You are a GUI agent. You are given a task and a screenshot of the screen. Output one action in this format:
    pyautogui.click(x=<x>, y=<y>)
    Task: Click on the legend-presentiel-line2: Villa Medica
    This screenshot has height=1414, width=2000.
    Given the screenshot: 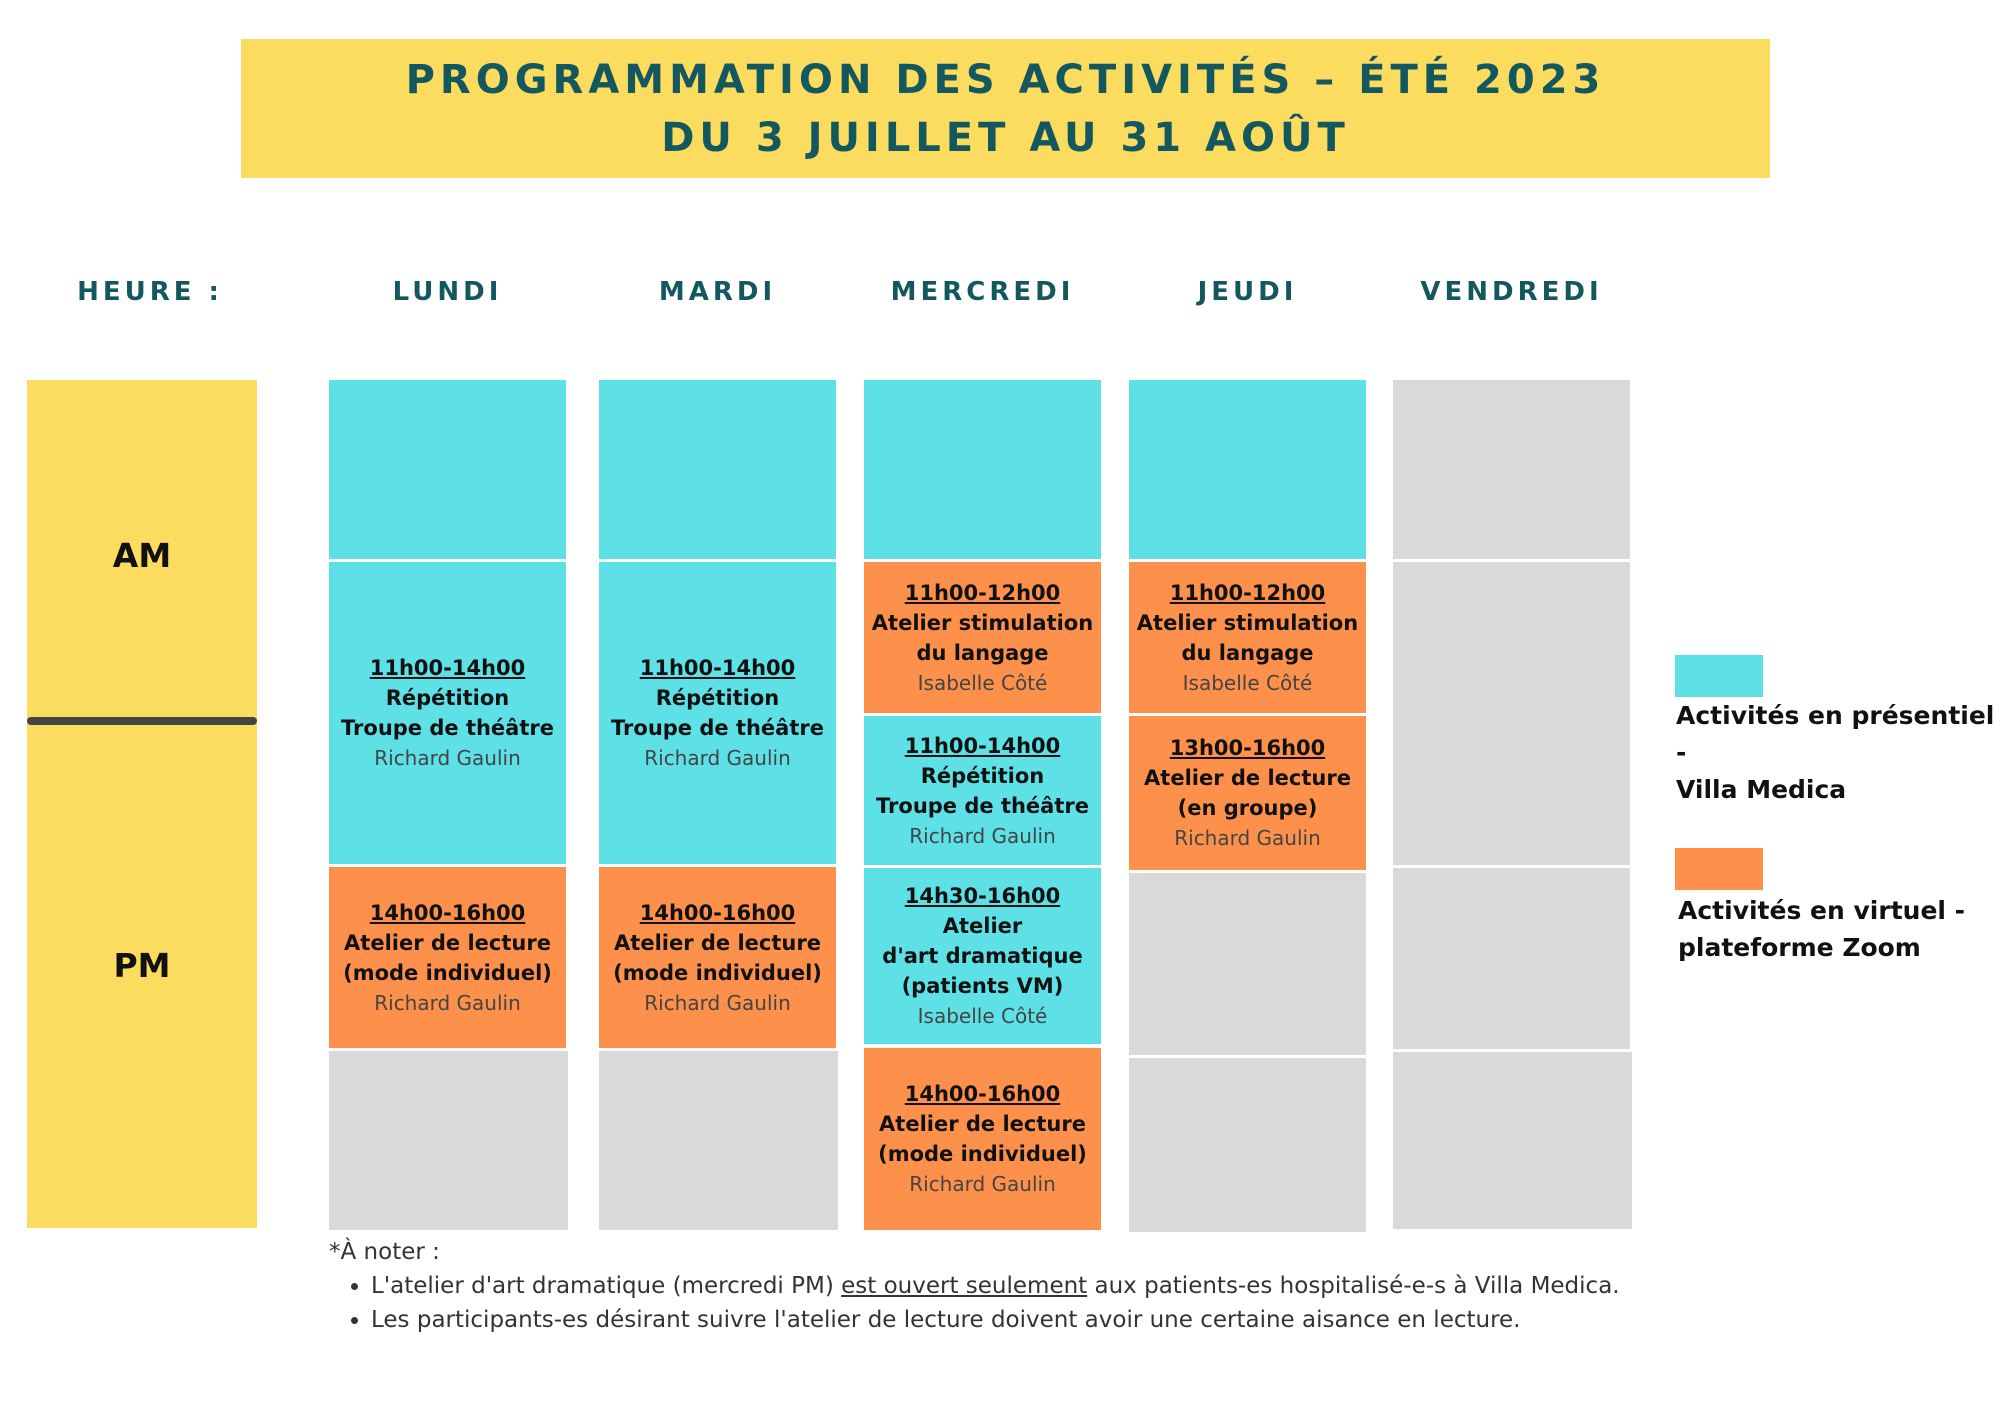 What is the action you would take?
    pyautogui.click(x=1761, y=789)
    